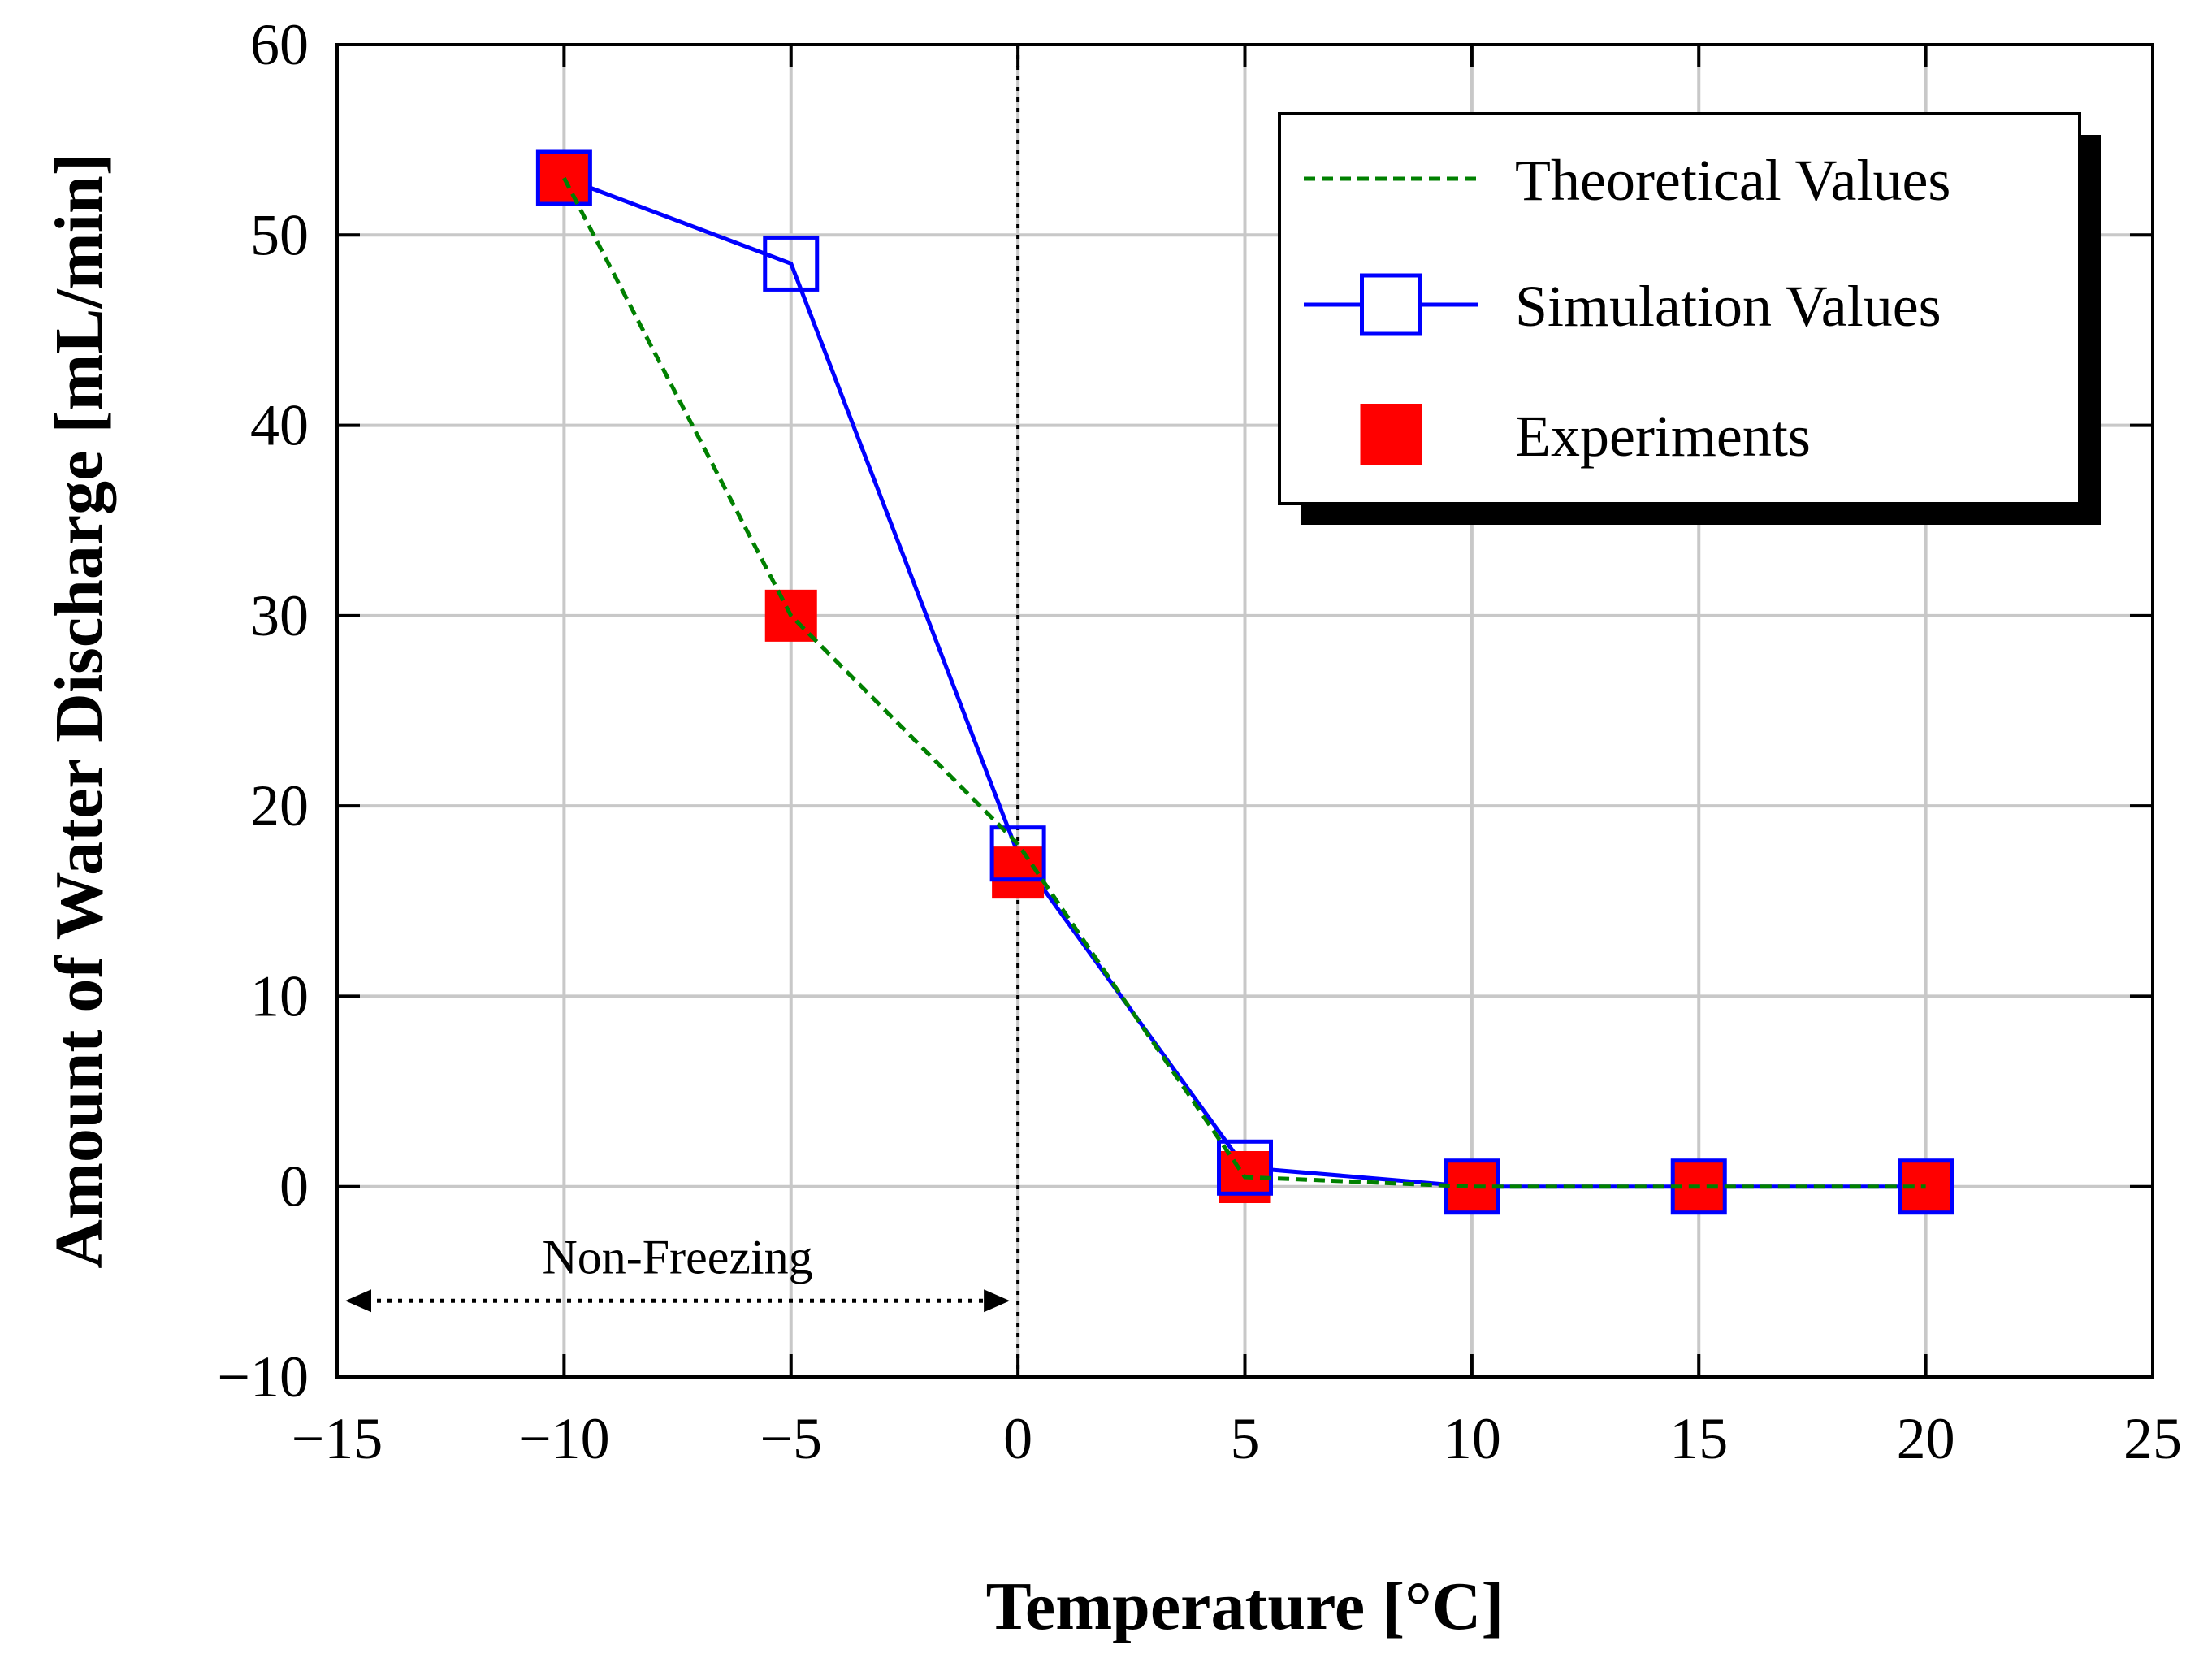 The height and width of the screenshot is (1671, 2212). I want to click on x-tick-label: 25, so click(2152, 1438).